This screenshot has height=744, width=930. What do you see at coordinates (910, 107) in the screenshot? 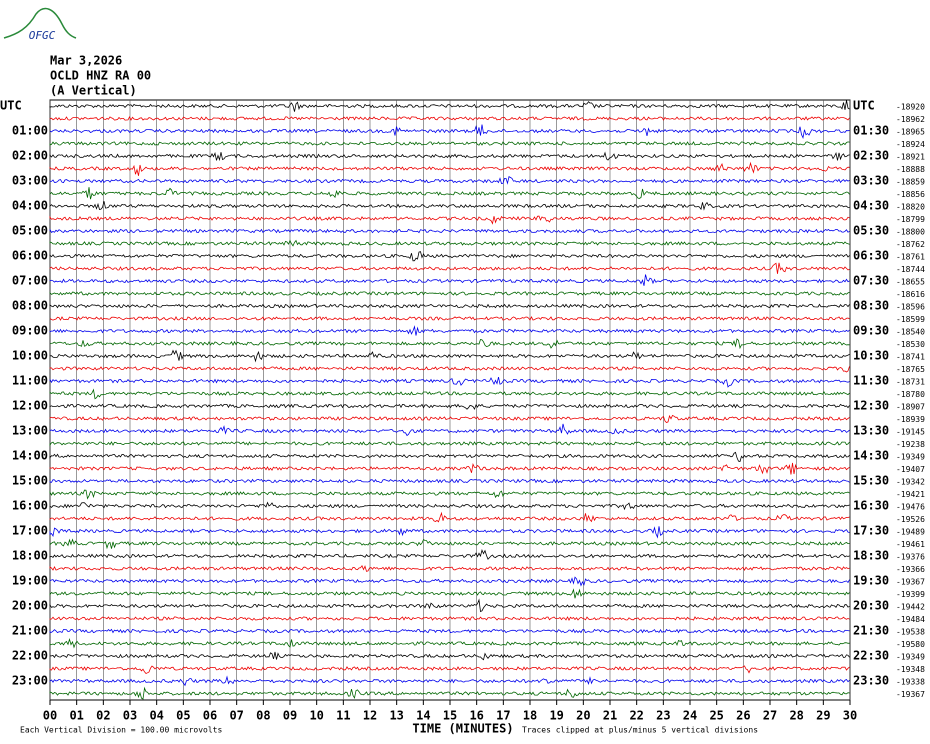
I see `trace-offset: -18920` at bounding box center [910, 107].